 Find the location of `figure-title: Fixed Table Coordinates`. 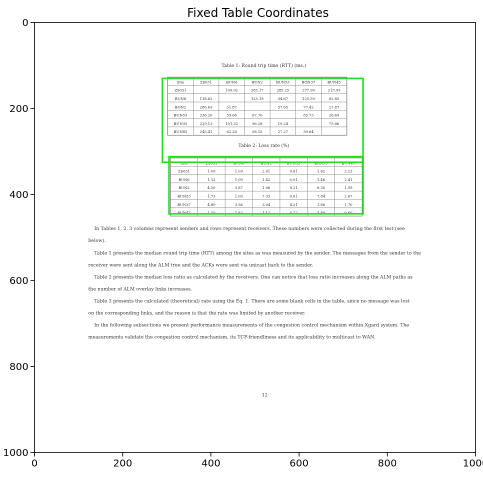

figure-title: Fixed Table Coordinates is located at coordinates (258, 13).